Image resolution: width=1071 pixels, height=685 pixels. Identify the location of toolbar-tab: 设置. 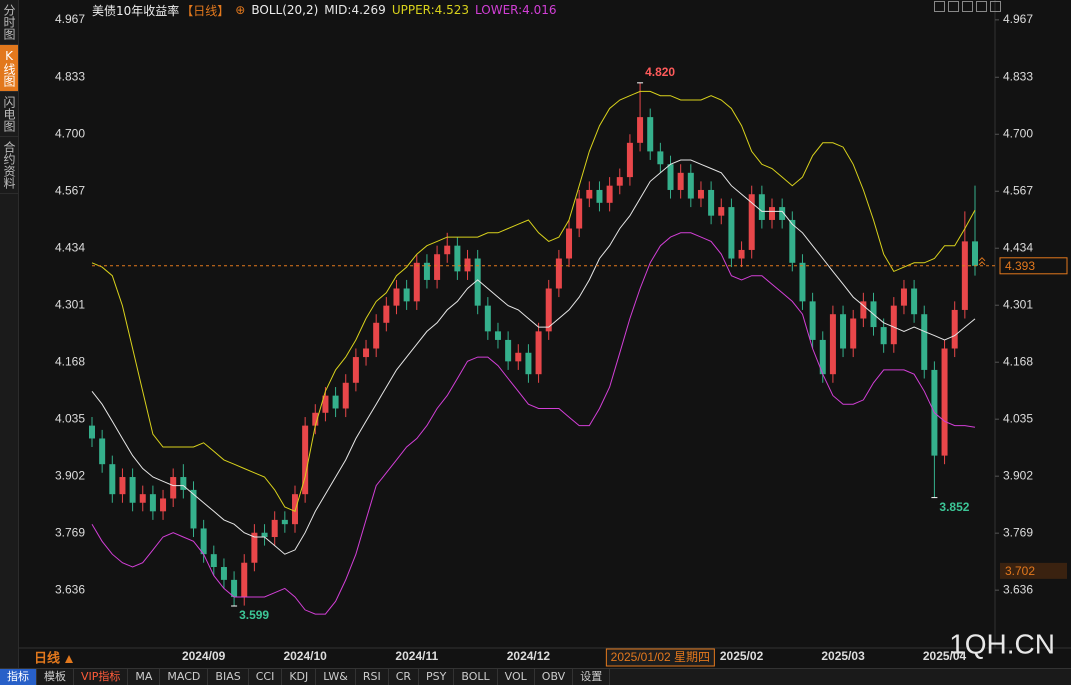
(592, 677).